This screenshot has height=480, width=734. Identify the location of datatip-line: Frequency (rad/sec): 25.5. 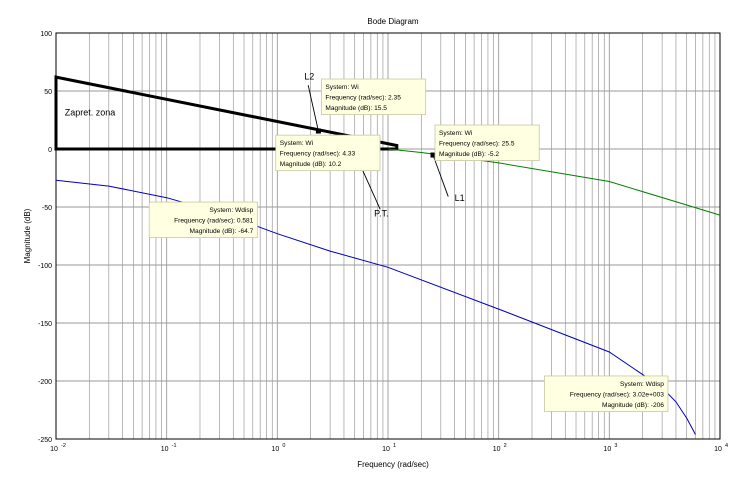
(477, 144).